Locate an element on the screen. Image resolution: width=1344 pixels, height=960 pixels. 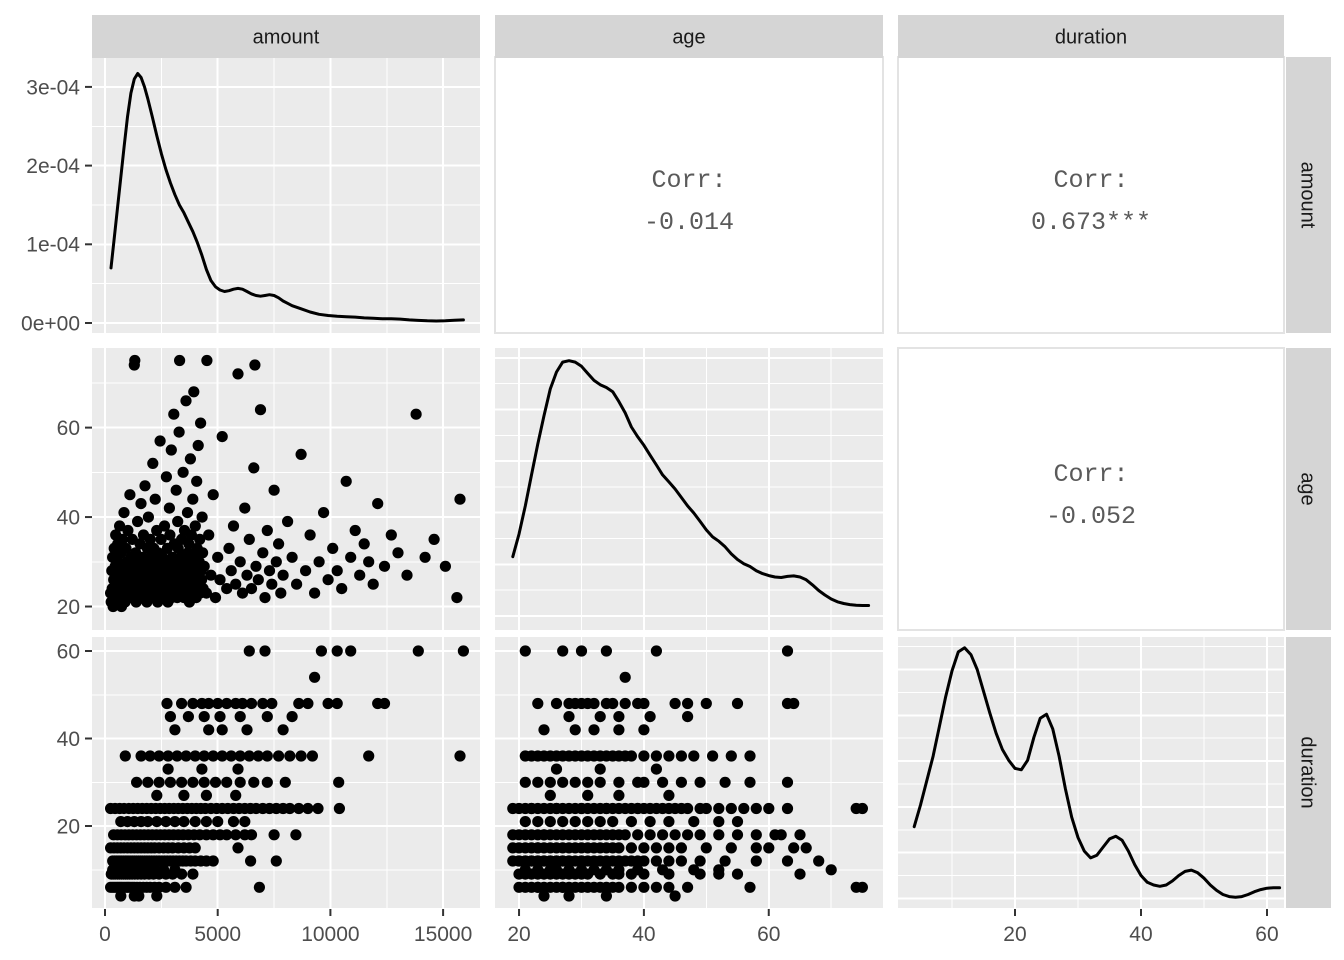
strip-background is located at coordinates (1308, 772).